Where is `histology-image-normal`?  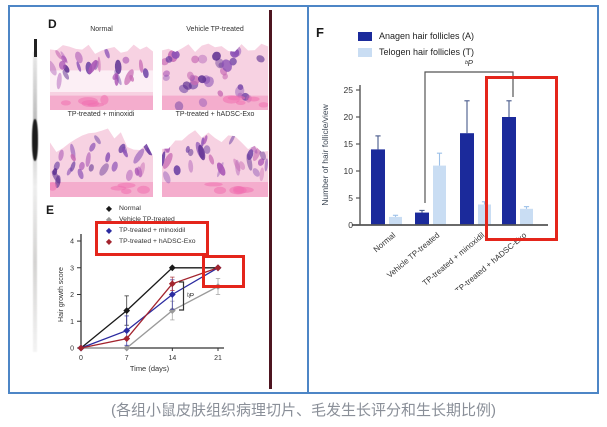
histology-image-normal is located at coordinates (101, 74).